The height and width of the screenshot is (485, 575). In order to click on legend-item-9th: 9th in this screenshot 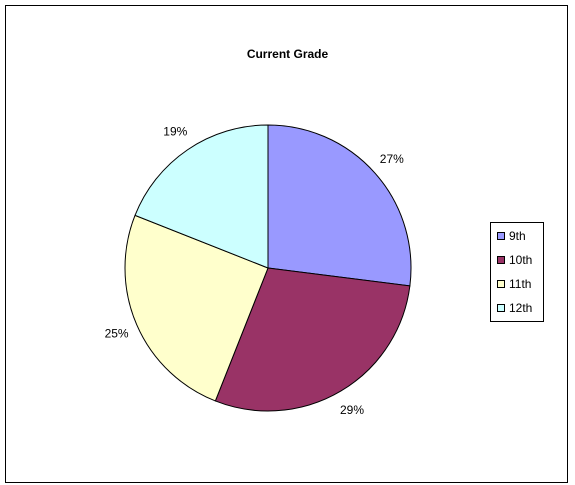, I will do `click(511, 236)`.